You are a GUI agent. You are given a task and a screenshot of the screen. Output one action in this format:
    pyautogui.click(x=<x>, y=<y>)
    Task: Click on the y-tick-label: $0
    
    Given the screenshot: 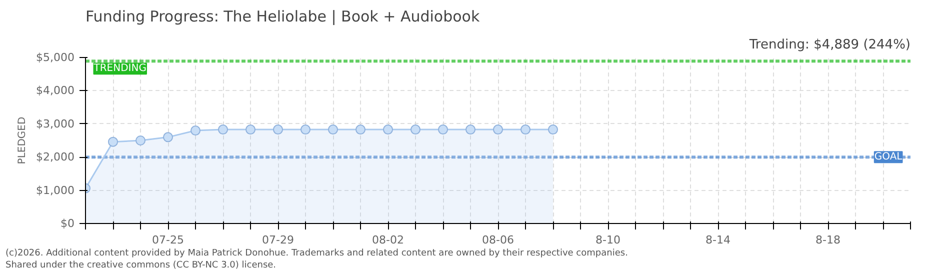 What is the action you would take?
    pyautogui.click(x=67, y=223)
    